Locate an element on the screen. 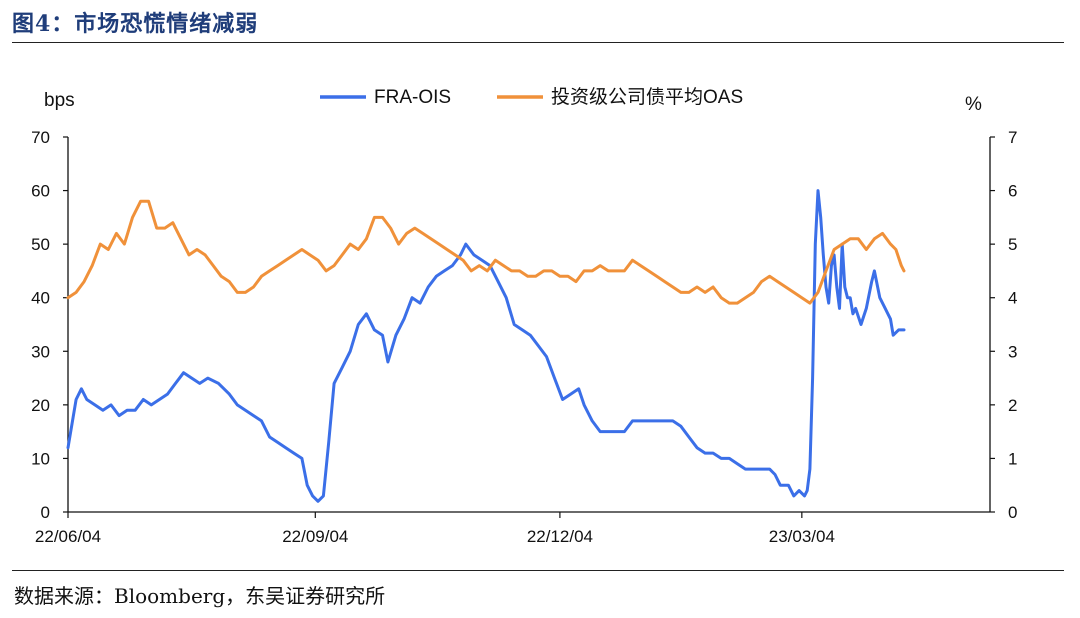 The width and height of the screenshot is (1080, 618). right-tick-label: 2 is located at coordinates (1012, 405).